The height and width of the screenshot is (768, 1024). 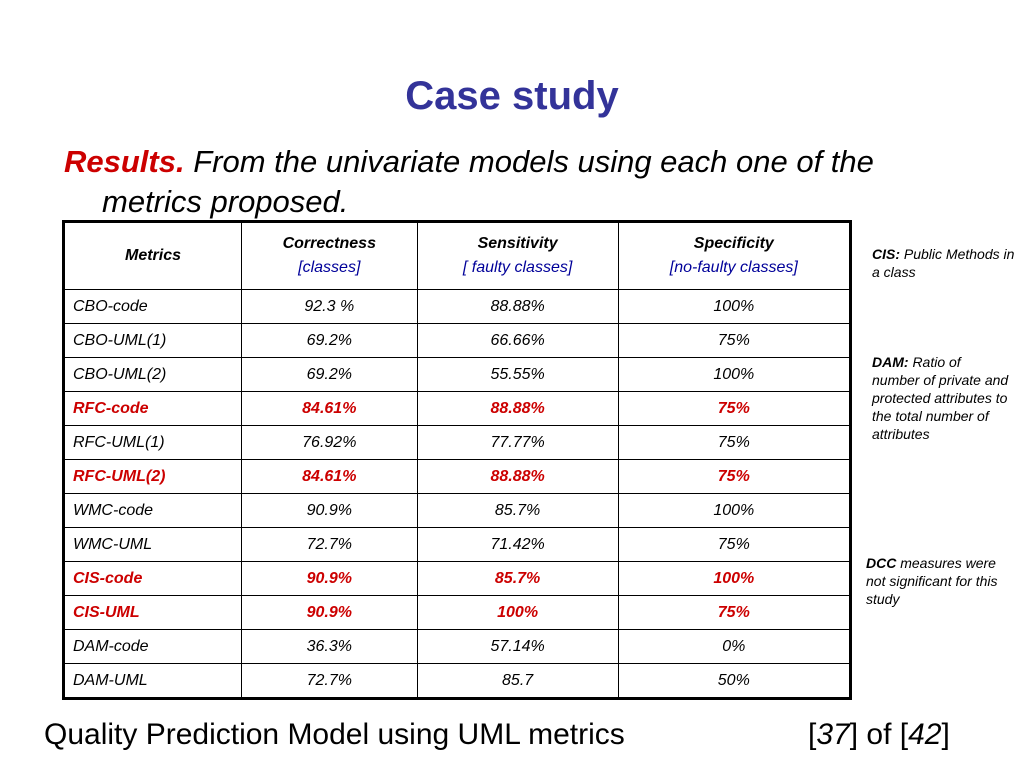 I want to click on note-cis: CIS: Public Methods in a class, so click(x=943, y=263).